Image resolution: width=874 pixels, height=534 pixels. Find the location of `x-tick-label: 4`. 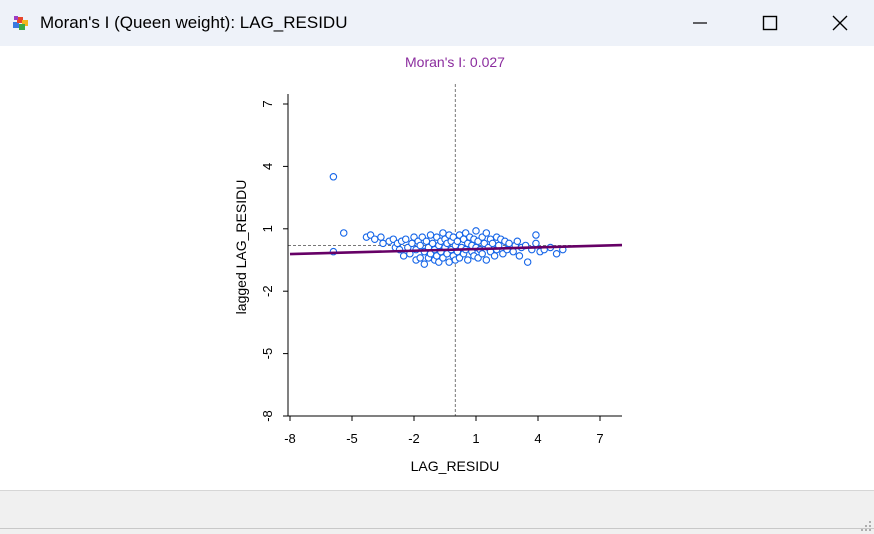

x-tick-label: 4 is located at coordinates (537, 438).